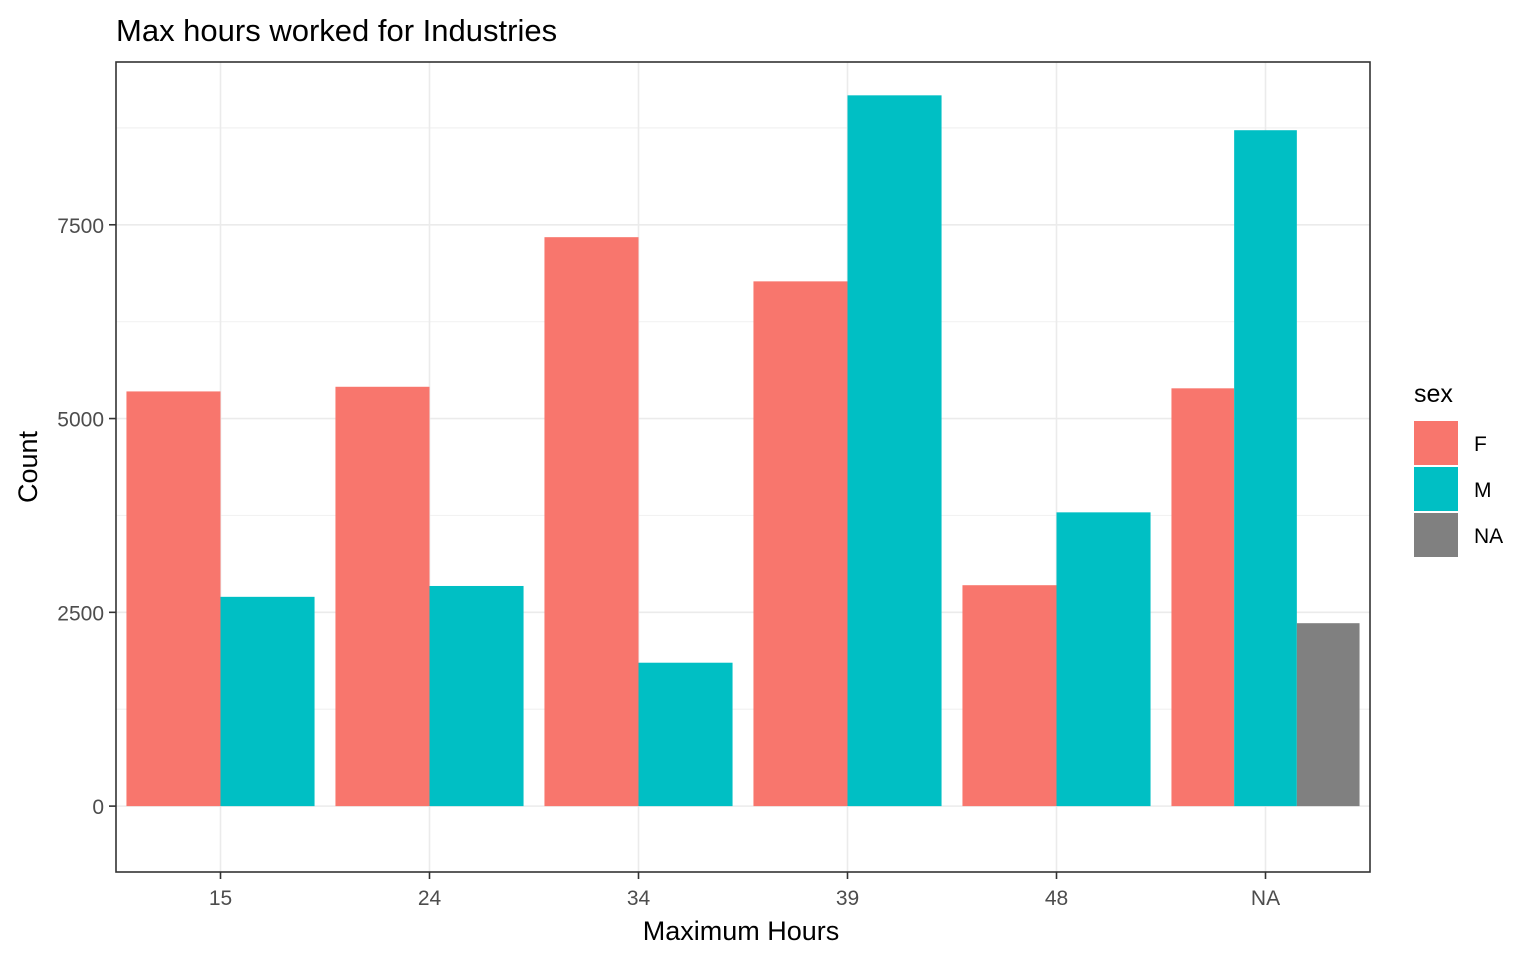 The height and width of the screenshot is (965, 1536). I want to click on x-tick-label: 34, so click(639, 898).